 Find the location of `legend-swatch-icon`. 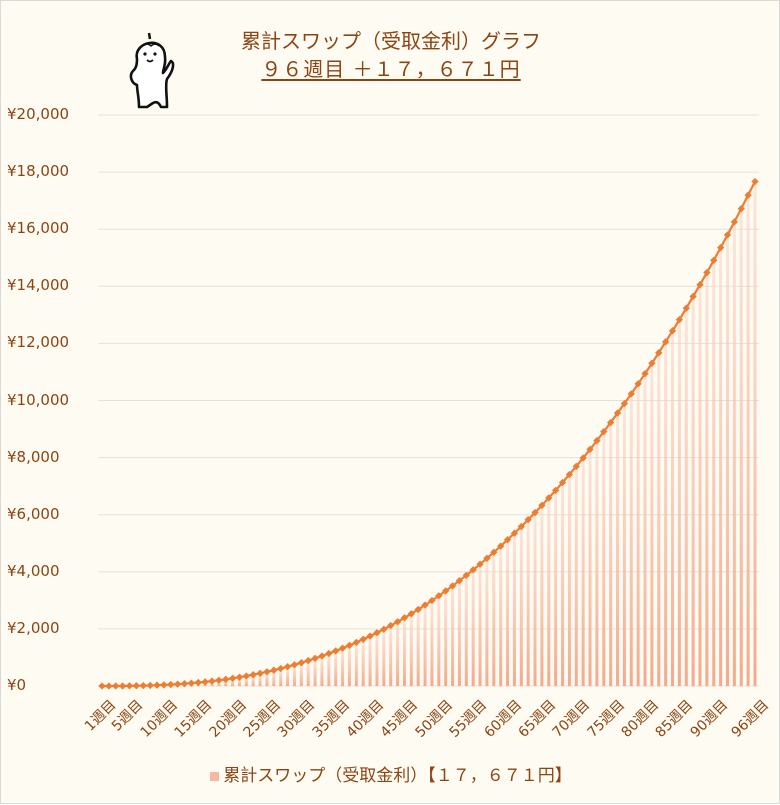

legend-swatch-icon is located at coordinates (214, 776).